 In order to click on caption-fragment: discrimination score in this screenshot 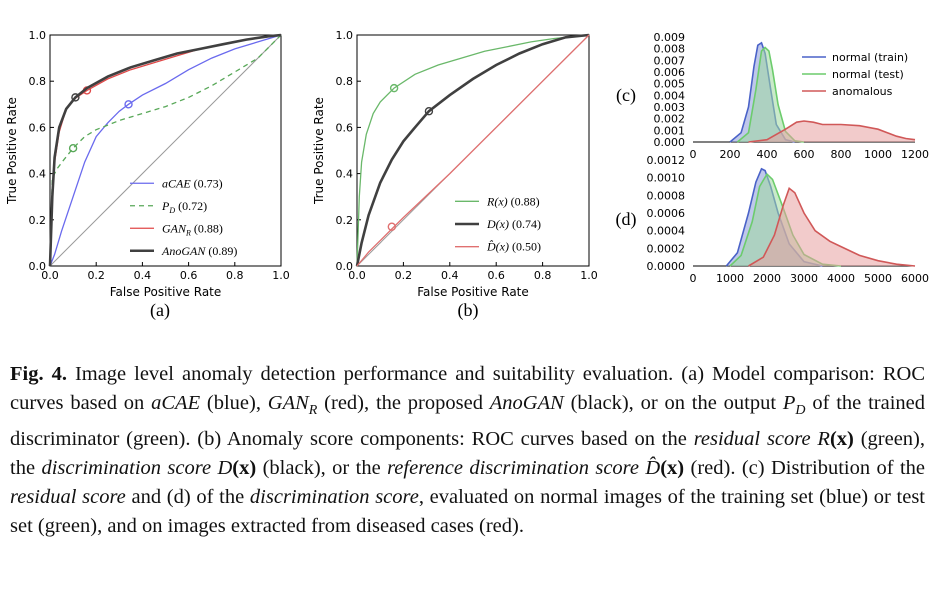, I will do `click(126, 468)`.